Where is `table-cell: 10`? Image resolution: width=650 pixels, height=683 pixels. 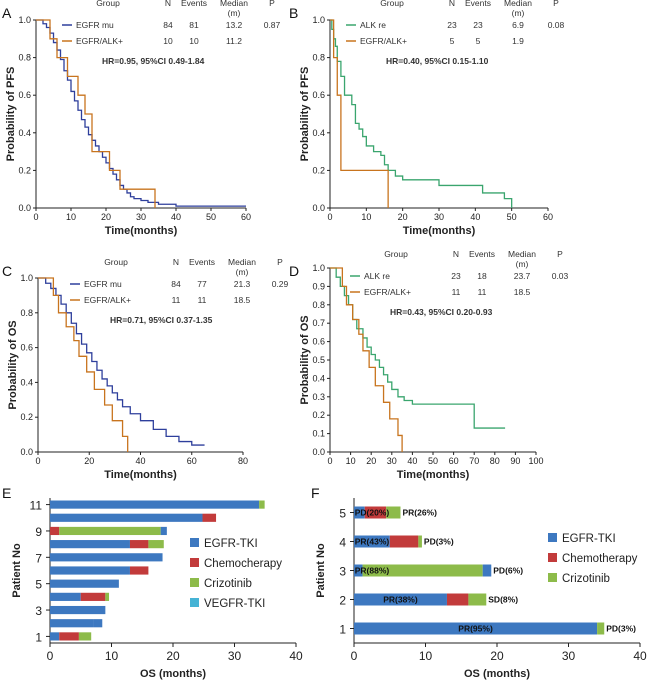 table-cell: 10 is located at coordinates (194, 41).